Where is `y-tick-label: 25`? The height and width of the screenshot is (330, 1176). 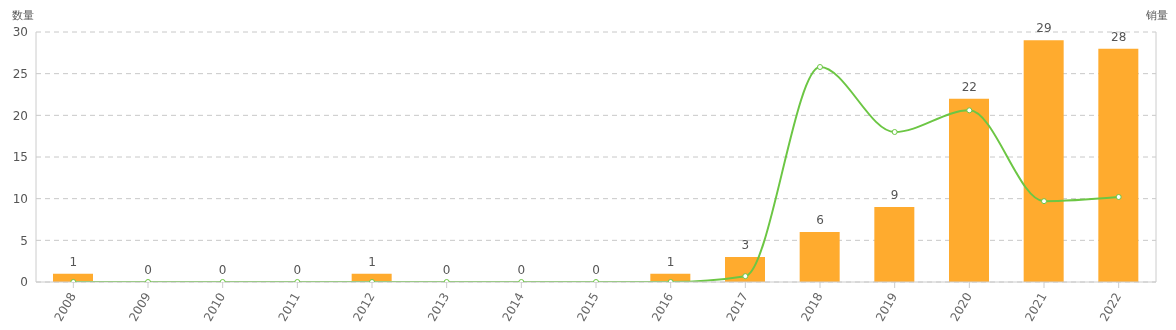
y-tick-label: 25 is located at coordinates (20, 73).